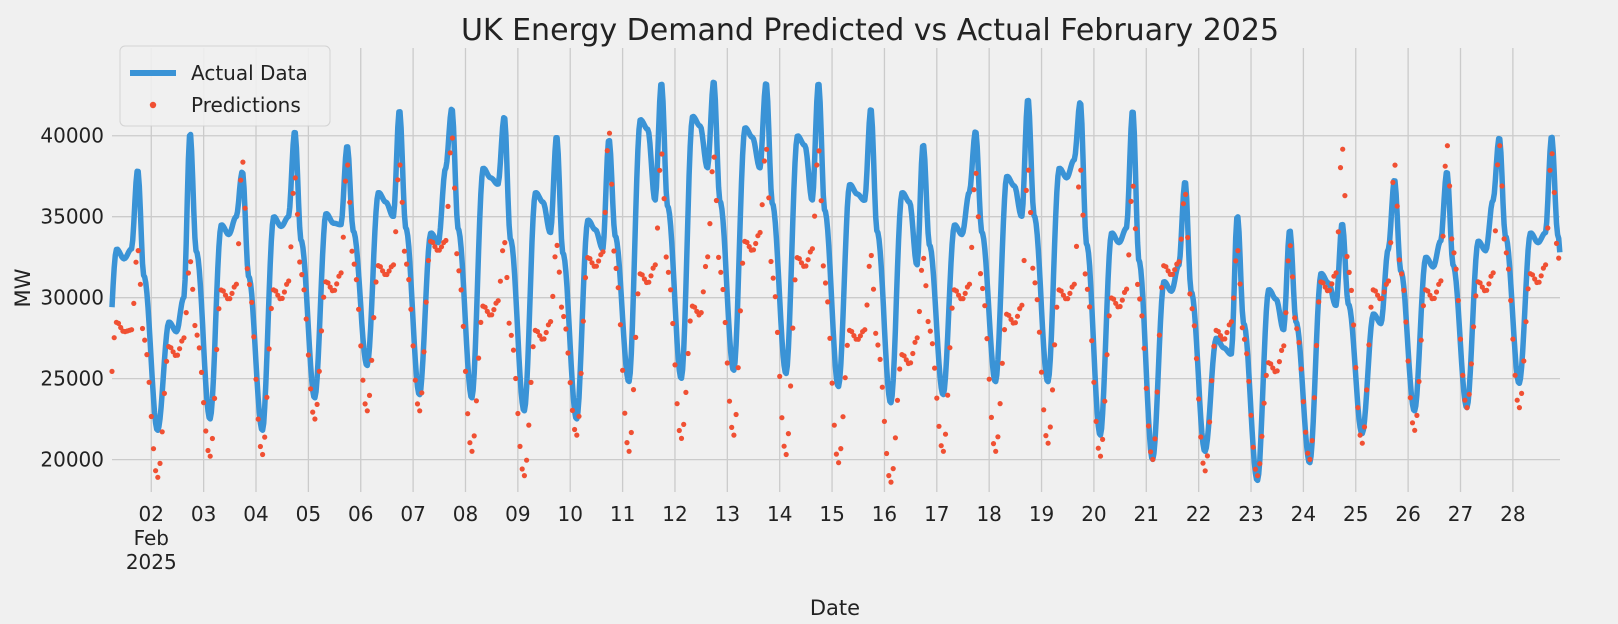 The image size is (1618, 624). Describe the element at coordinates (23, 287) in the screenshot. I see `y-axis-label: MW` at that location.